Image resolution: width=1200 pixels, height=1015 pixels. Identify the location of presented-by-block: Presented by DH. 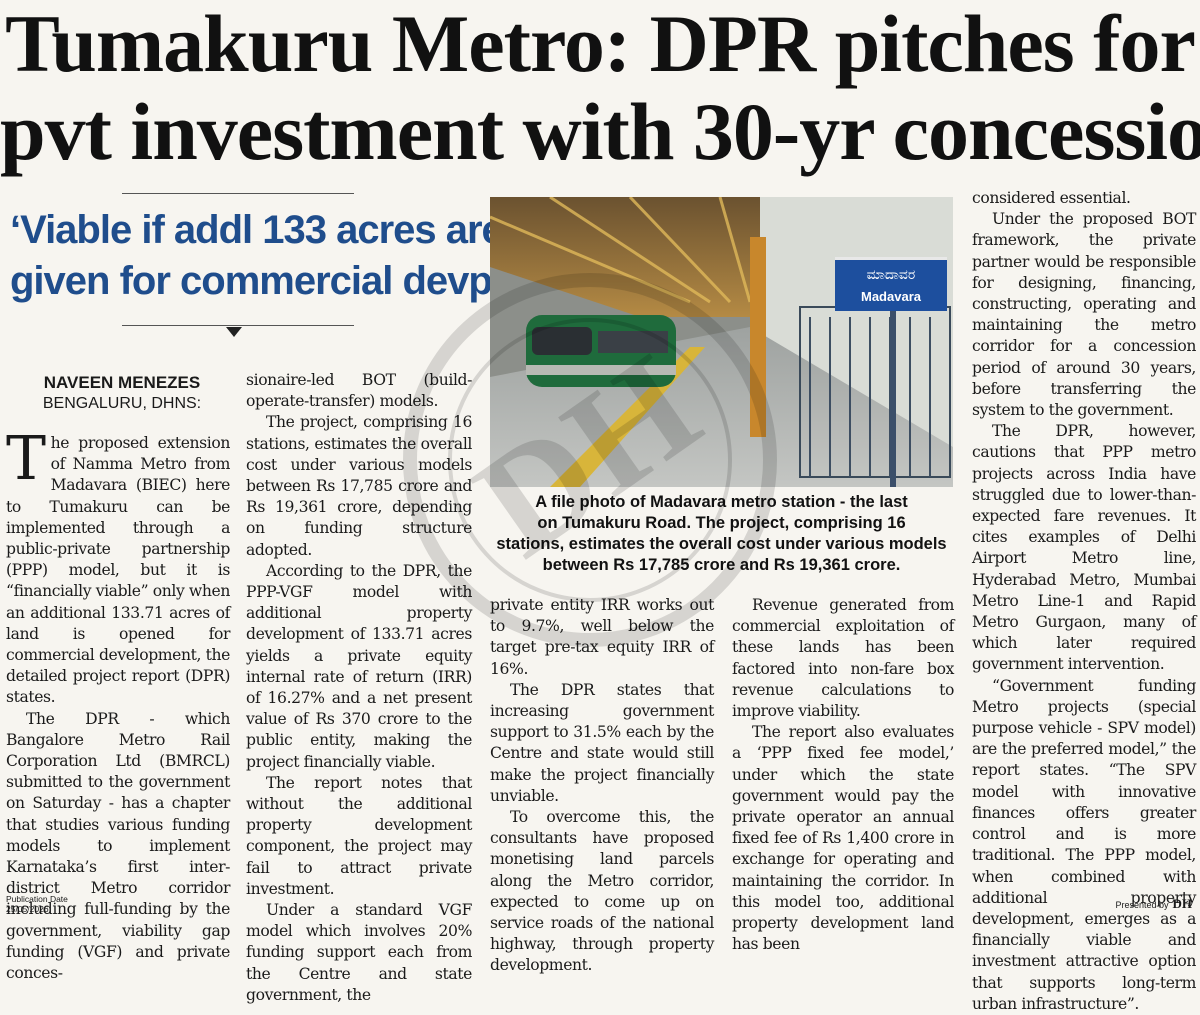
(1153, 904).